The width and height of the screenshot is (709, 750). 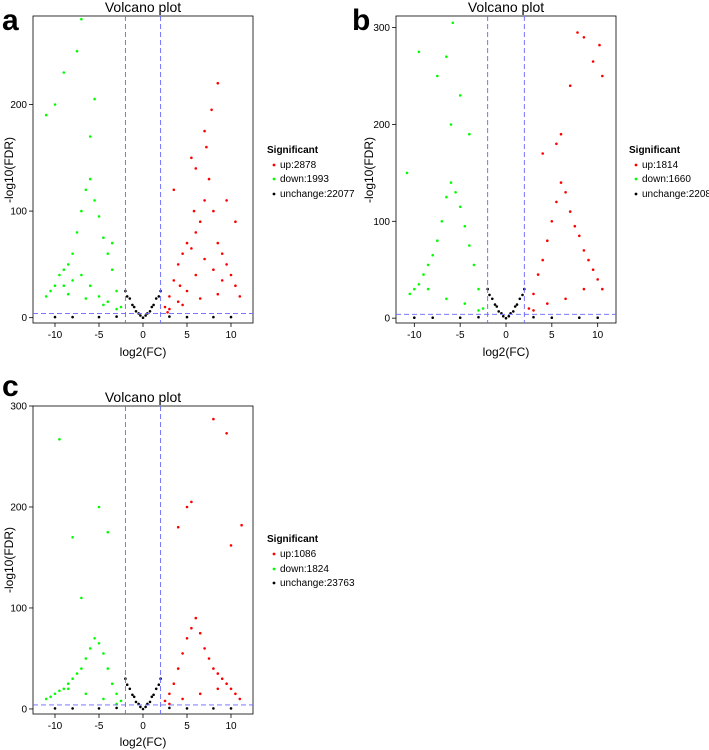 I want to click on panel-a-x-tick-label: -10, so click(x=55, y=335).